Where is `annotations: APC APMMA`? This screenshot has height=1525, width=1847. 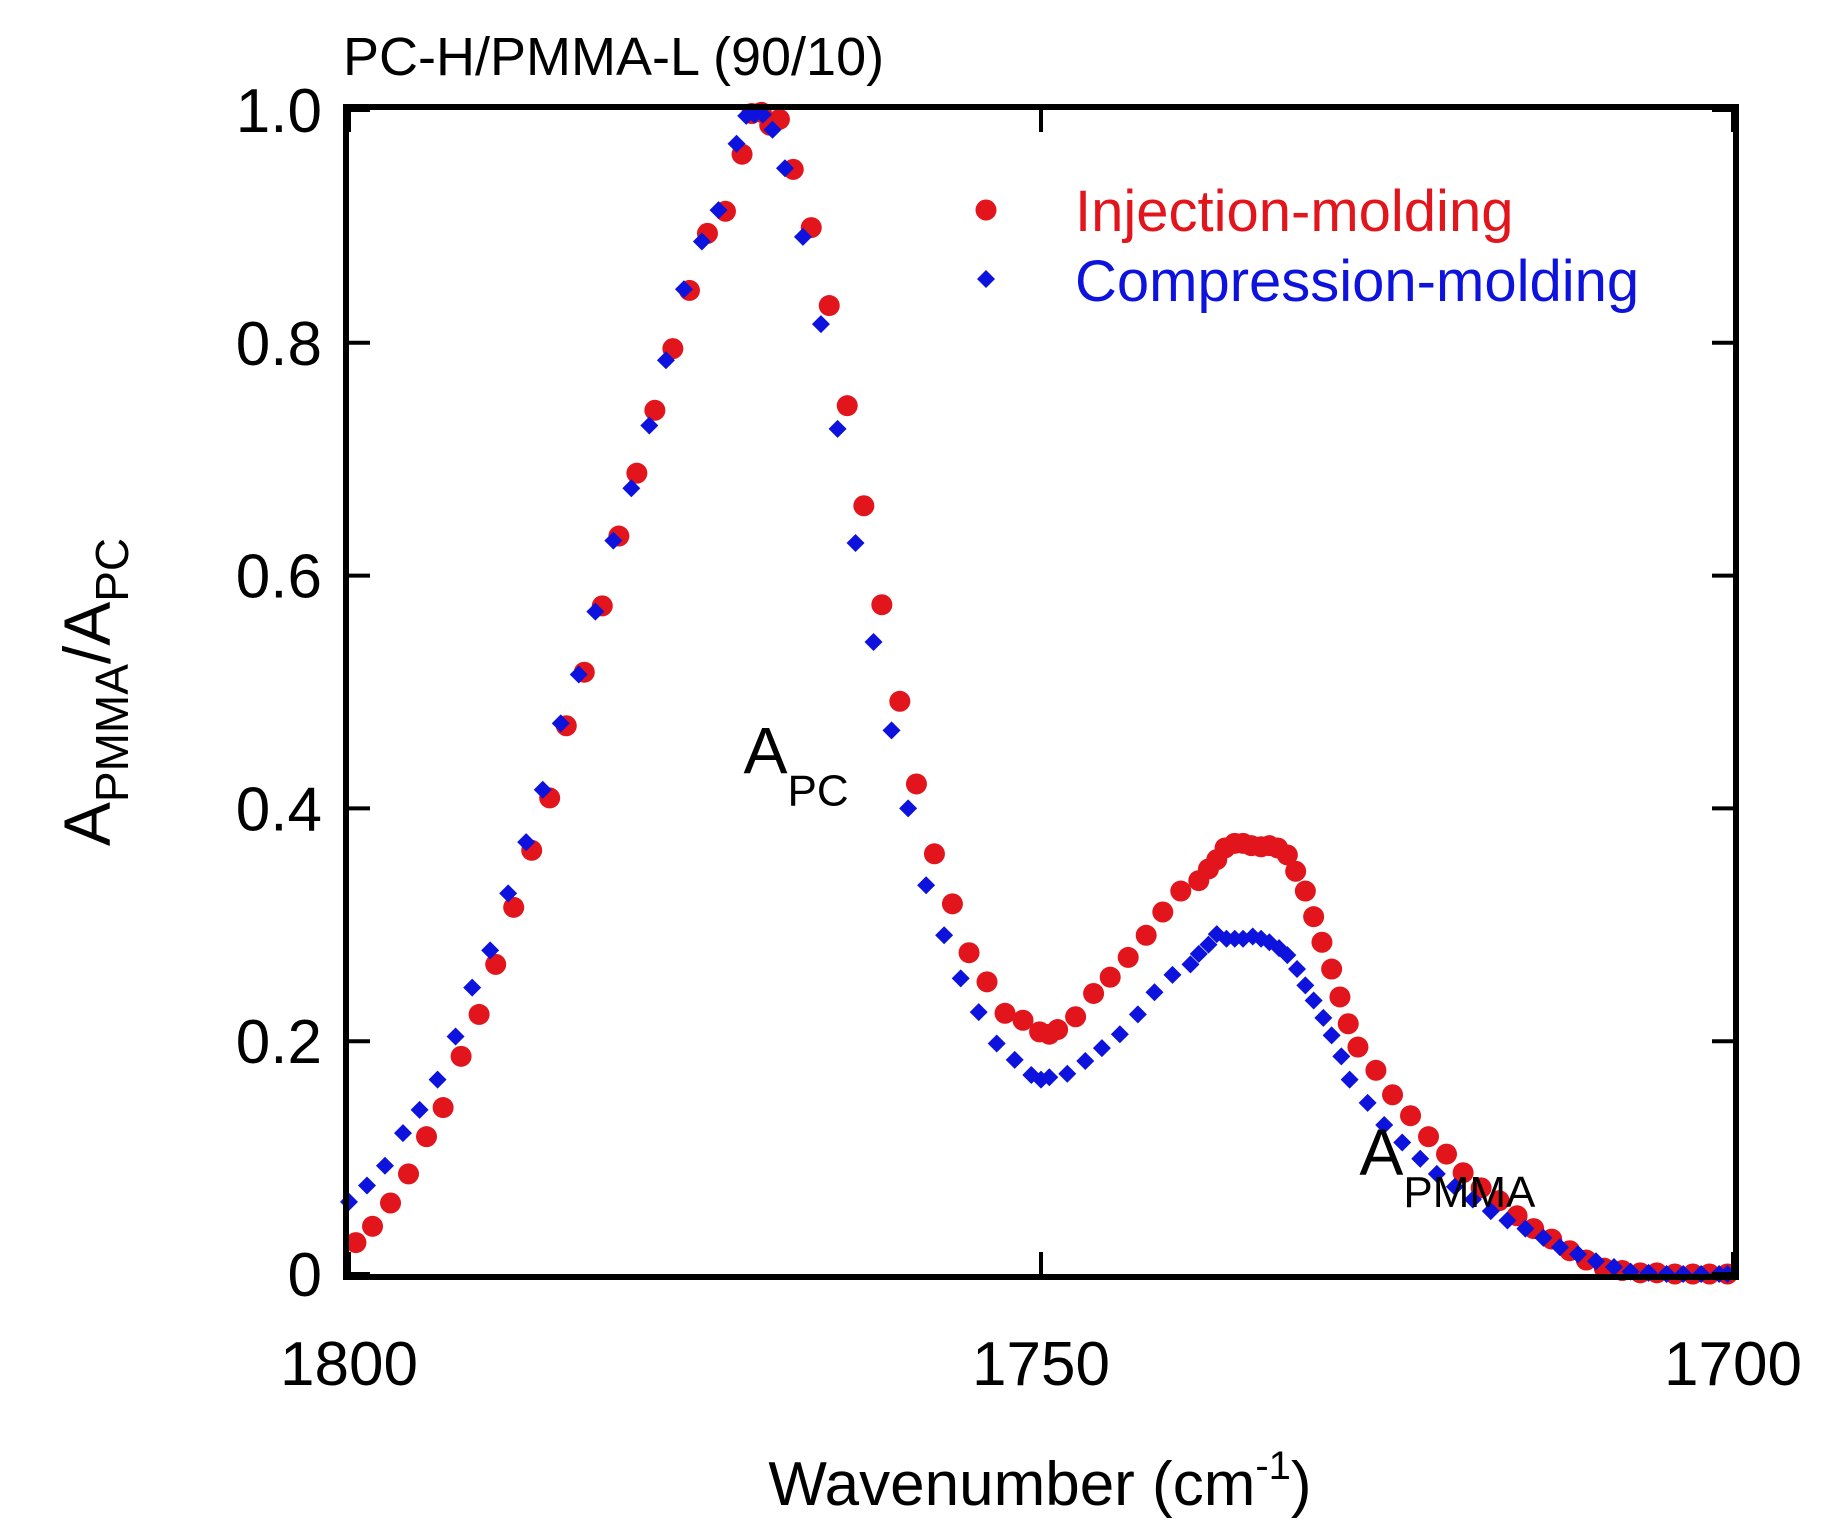 annotations: APC APMMA is located at coordinates (1139, 965).